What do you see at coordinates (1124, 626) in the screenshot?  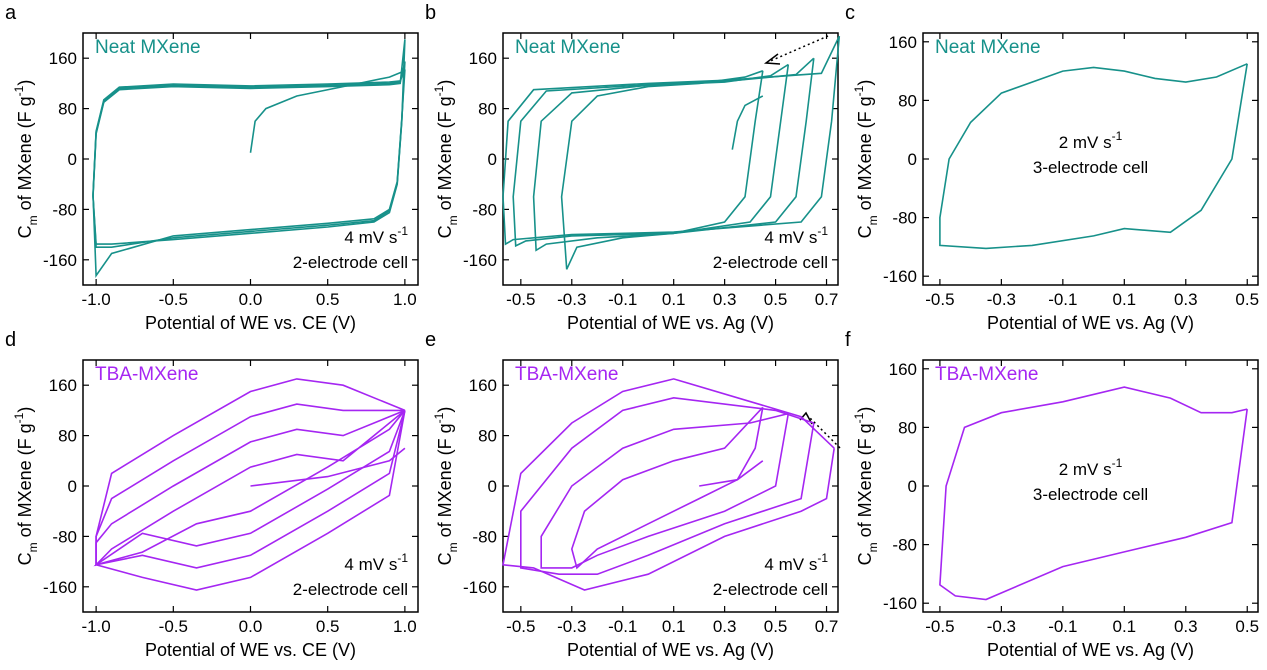 I see `x-tick-label: 0.1` at bounding box center [1124, 626].